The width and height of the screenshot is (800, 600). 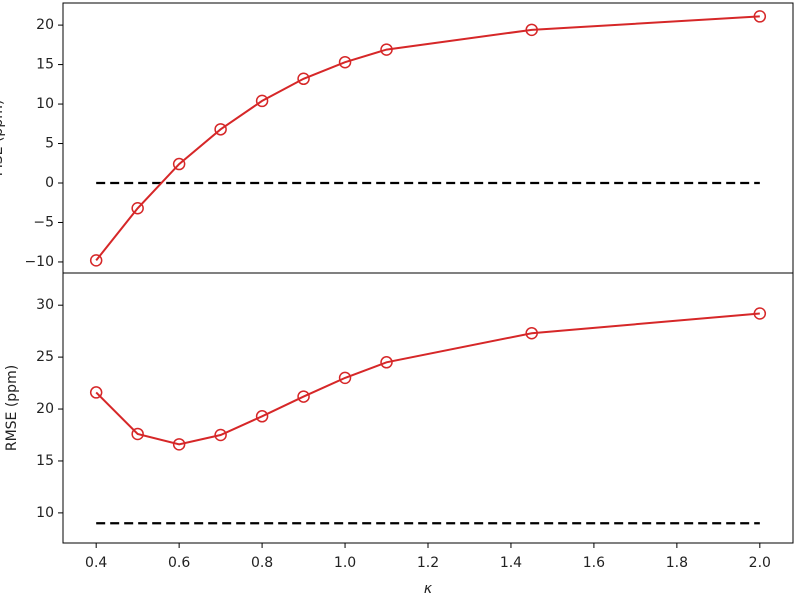 What do you see at coordinates (345, 563) in the screenshot?
I see `x-tick-label: 1.0` at bounding box center [345, 563].